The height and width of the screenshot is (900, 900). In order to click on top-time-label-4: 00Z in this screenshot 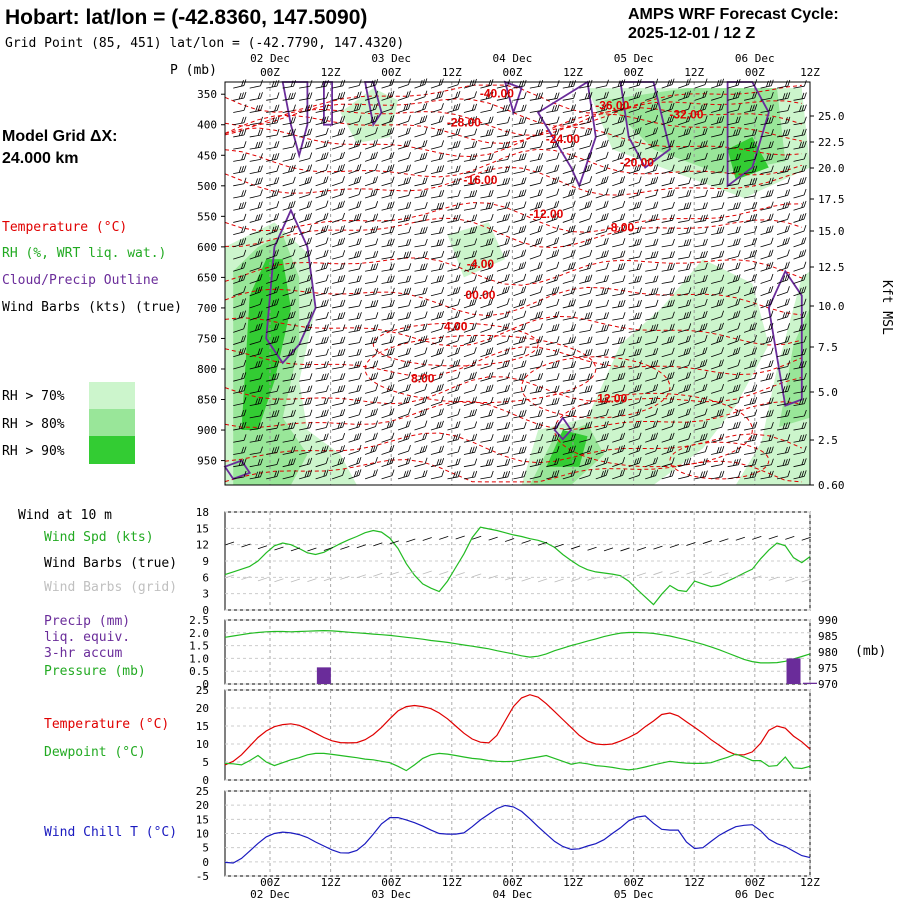, I will do `click(512, 72)`.